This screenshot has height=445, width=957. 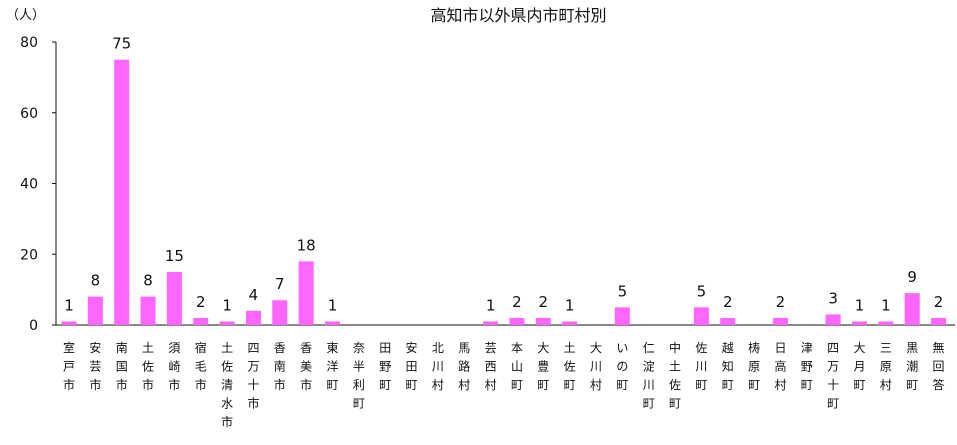 I want to click on x-tick-label: 仁, so click(x=649, y=348).